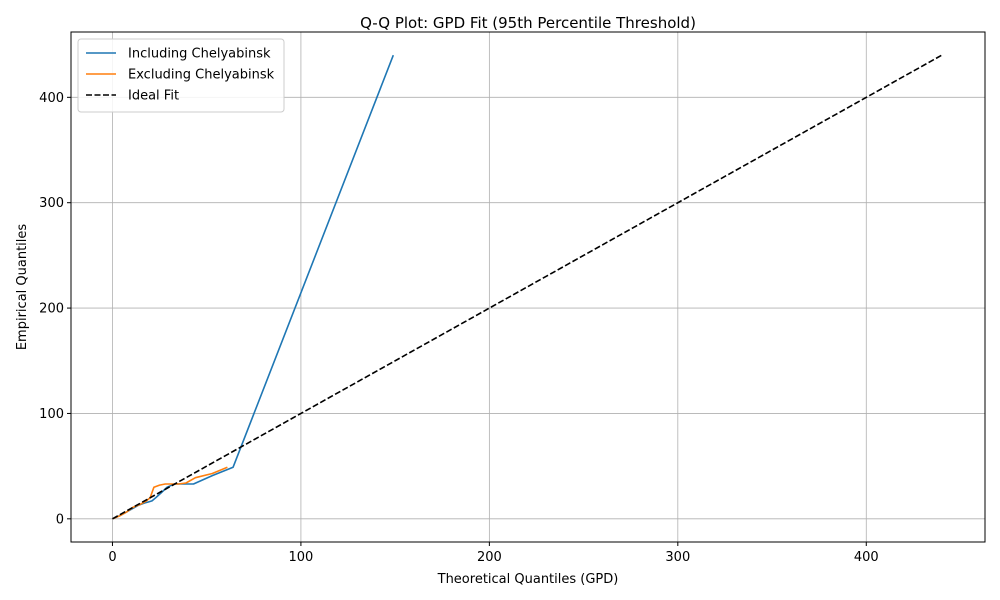  I want to click on y-axis-label: Empirical Quantiles, so click(22, 287).